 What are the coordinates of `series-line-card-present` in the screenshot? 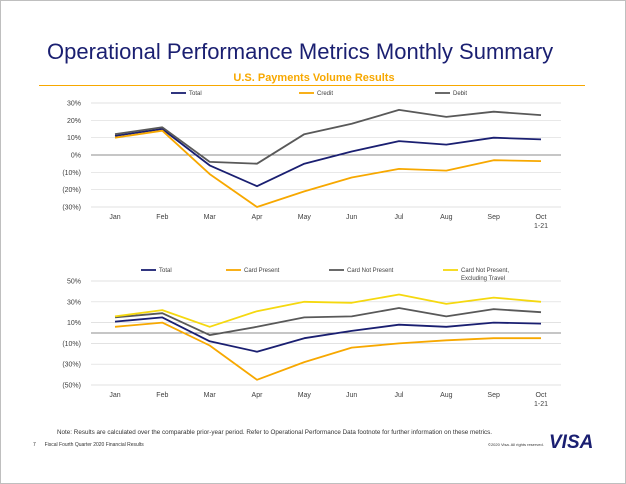 It's located at (327, 351).